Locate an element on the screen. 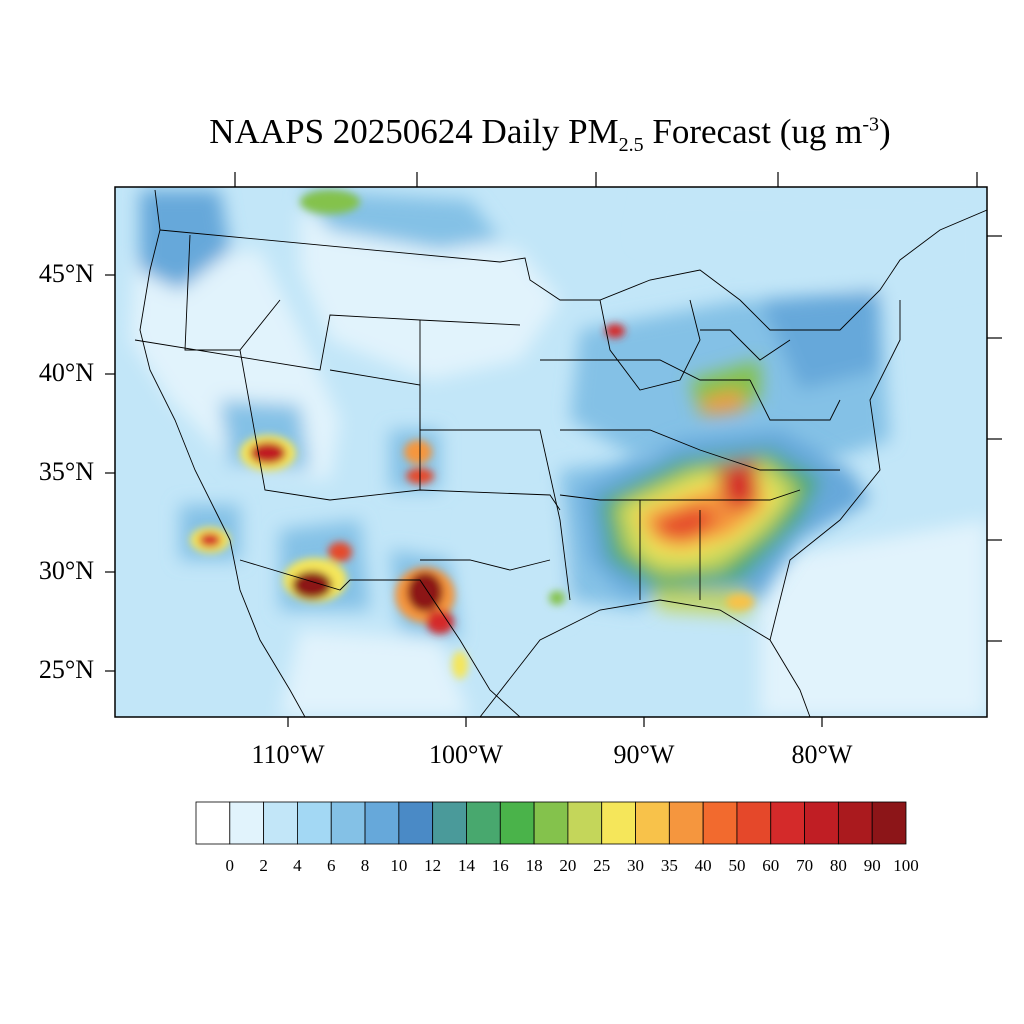  colorbar-label: 100 is located at coordinates (906, 865).